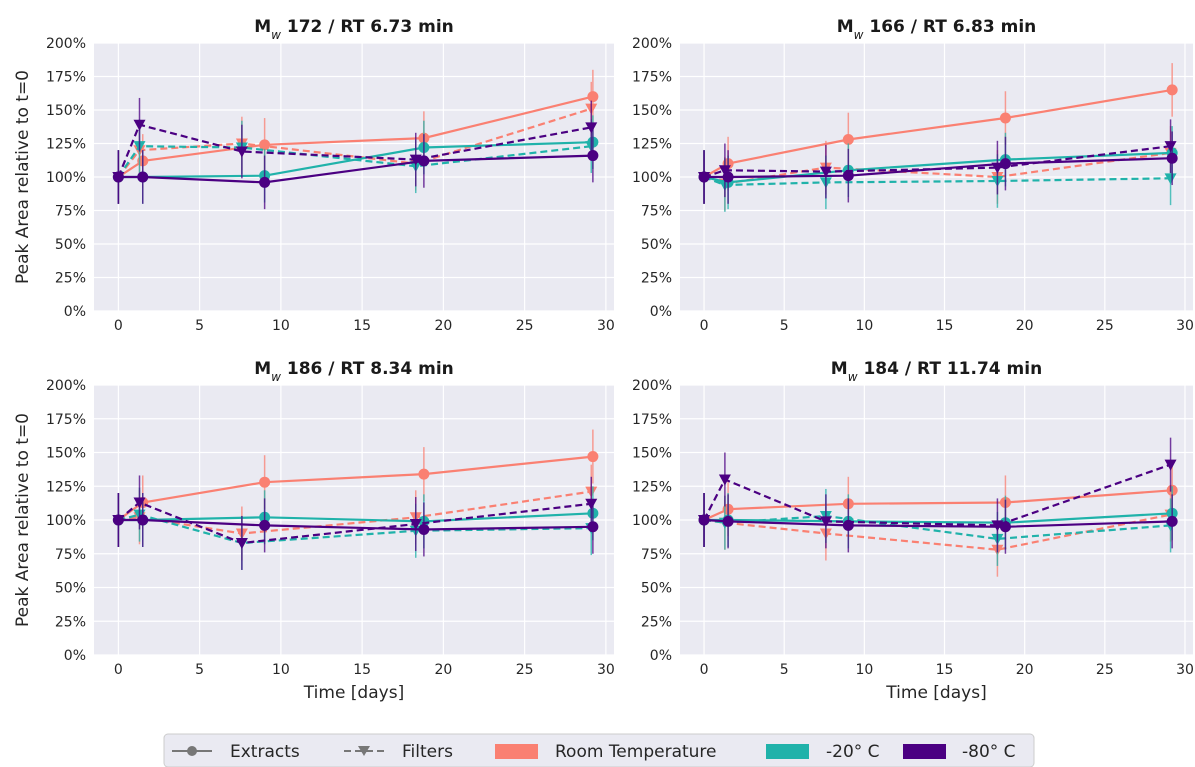  What do you see at coordinates (924, 751) in the screenshot?
I see `legend-m80-patch` at bounding box center [924, 751].